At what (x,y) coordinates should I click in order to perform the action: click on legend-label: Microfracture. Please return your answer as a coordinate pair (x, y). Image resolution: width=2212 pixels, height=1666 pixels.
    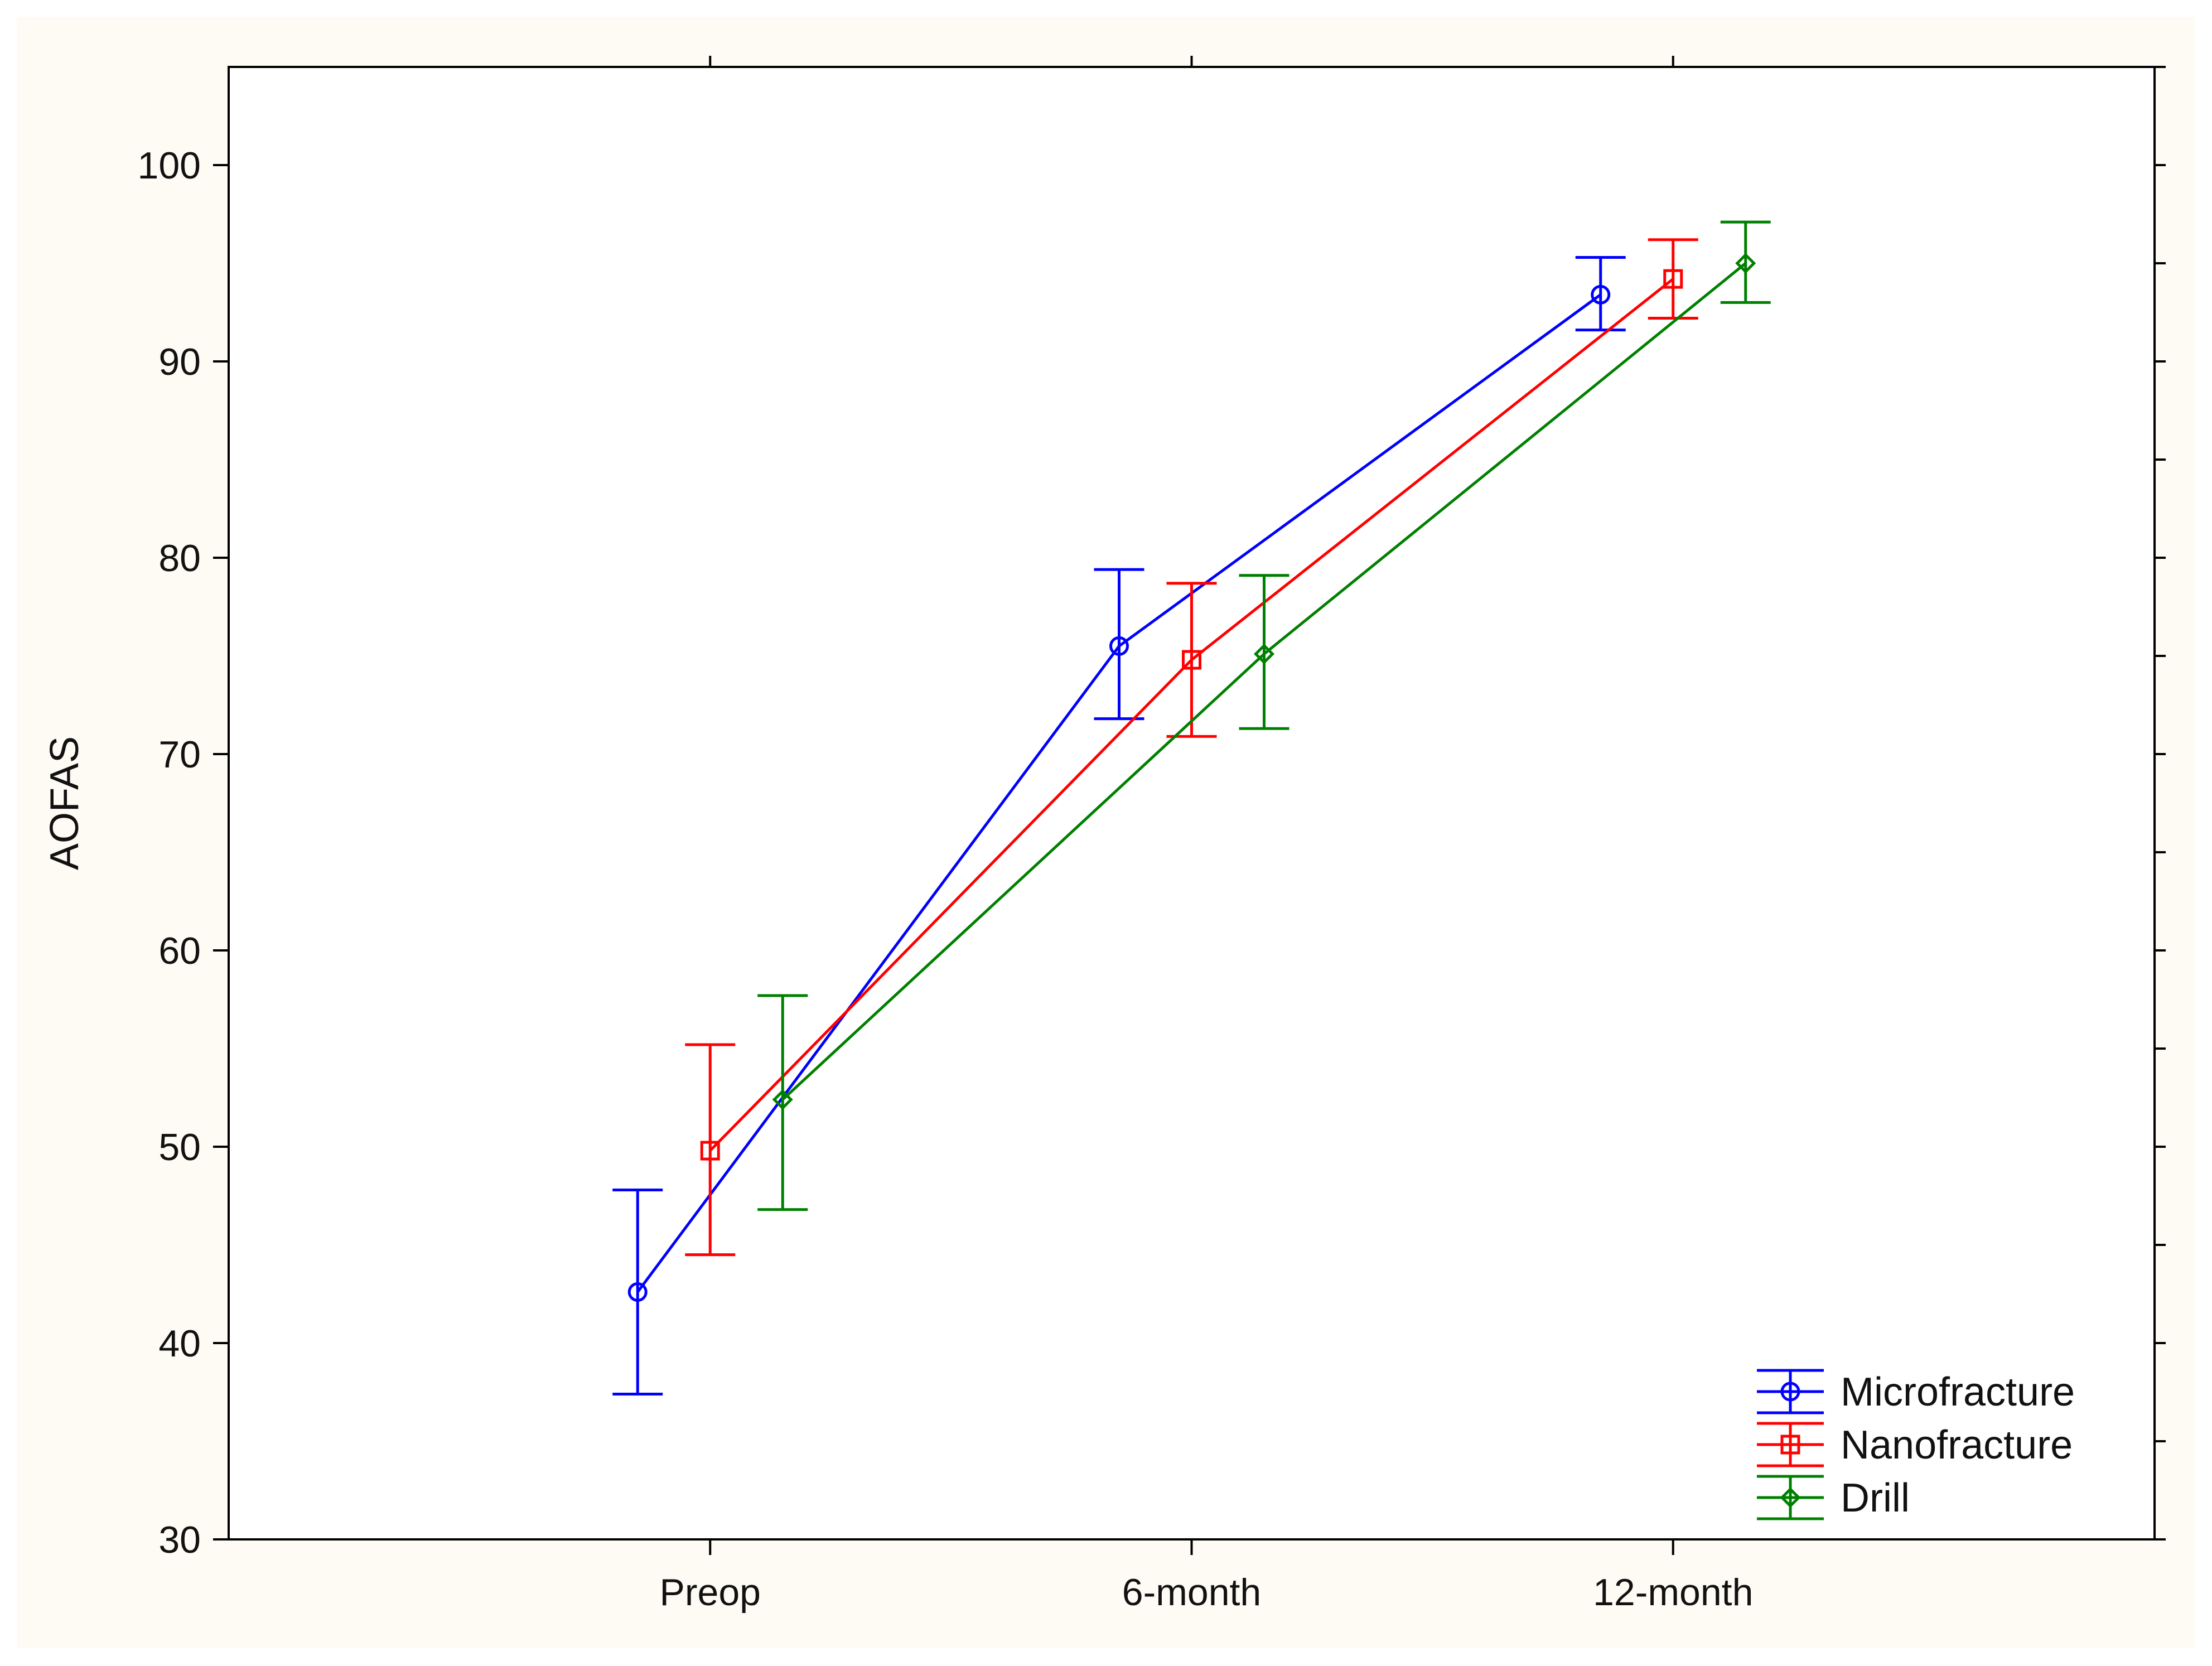
    Looking at the image, I should click on (1958, 1392).